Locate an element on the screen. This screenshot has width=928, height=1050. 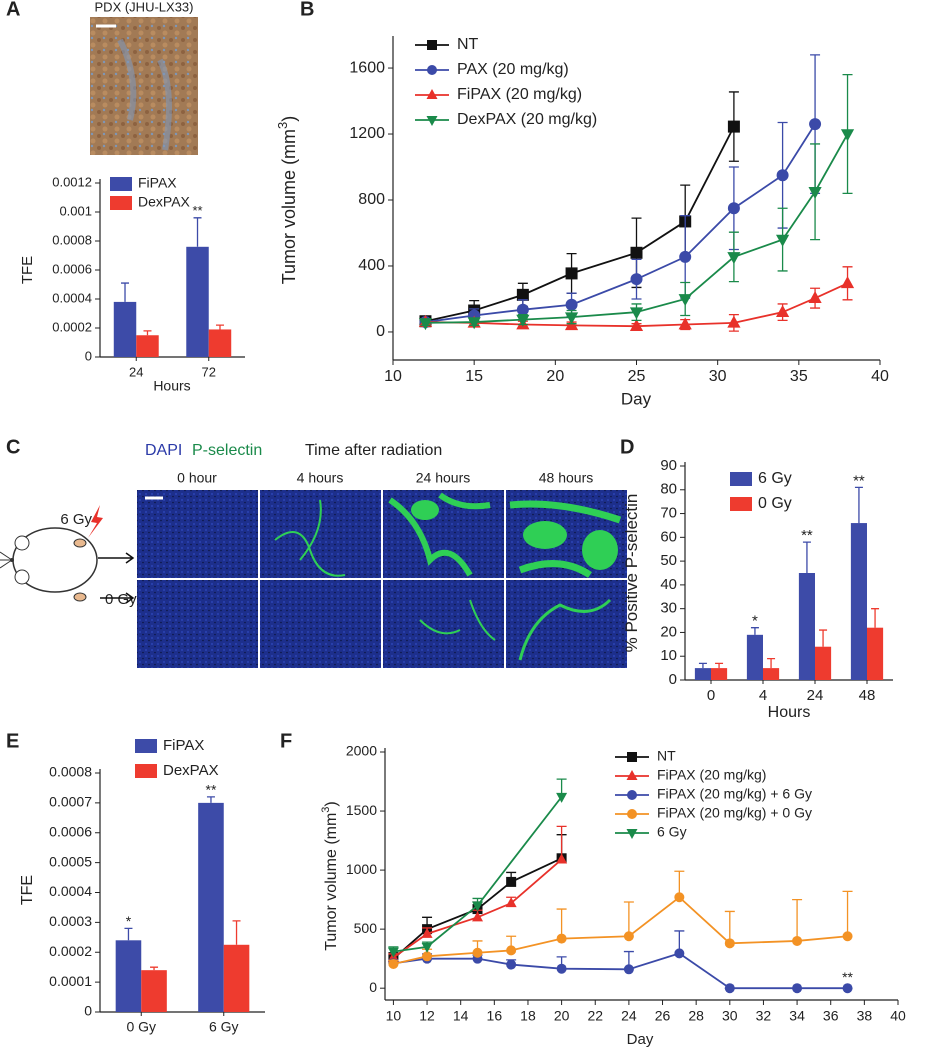
y-tick-label: 0.0004 is located at coordinates (72, 297).